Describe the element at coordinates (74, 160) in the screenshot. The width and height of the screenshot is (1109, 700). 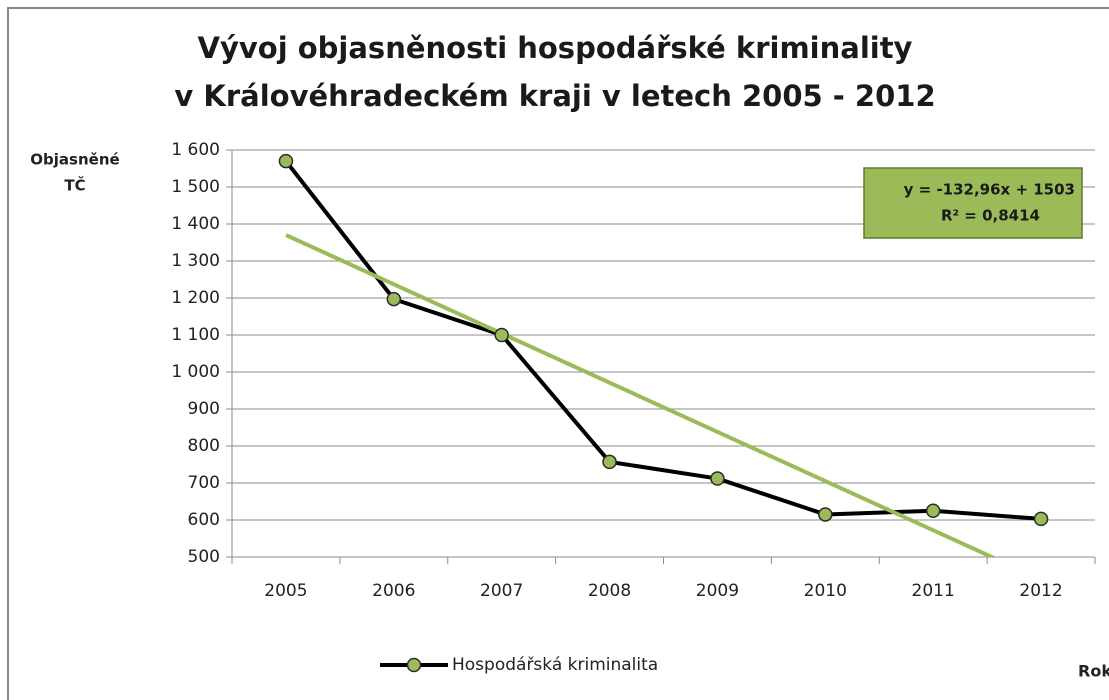
I see `y-axis-label: Objasněné` at that location.